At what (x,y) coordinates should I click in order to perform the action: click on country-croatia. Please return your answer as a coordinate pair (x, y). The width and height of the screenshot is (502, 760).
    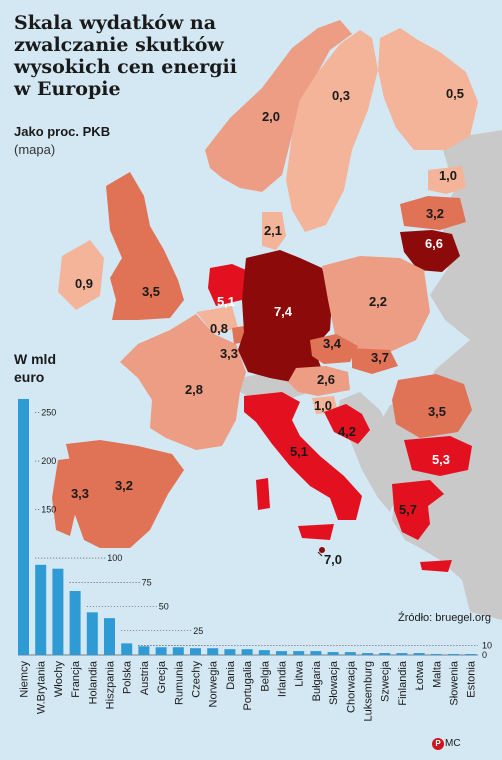
    Looking at the image, I should click on (347, 424).